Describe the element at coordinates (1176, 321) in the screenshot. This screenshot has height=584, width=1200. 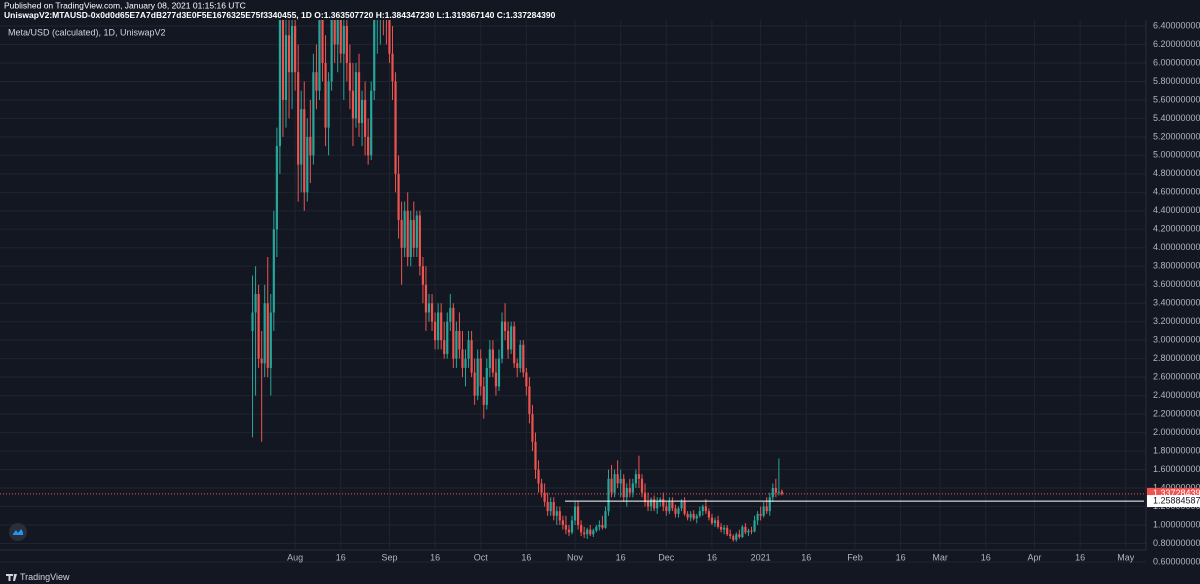
I see `y-tick-label: 3.200000000` at that location.